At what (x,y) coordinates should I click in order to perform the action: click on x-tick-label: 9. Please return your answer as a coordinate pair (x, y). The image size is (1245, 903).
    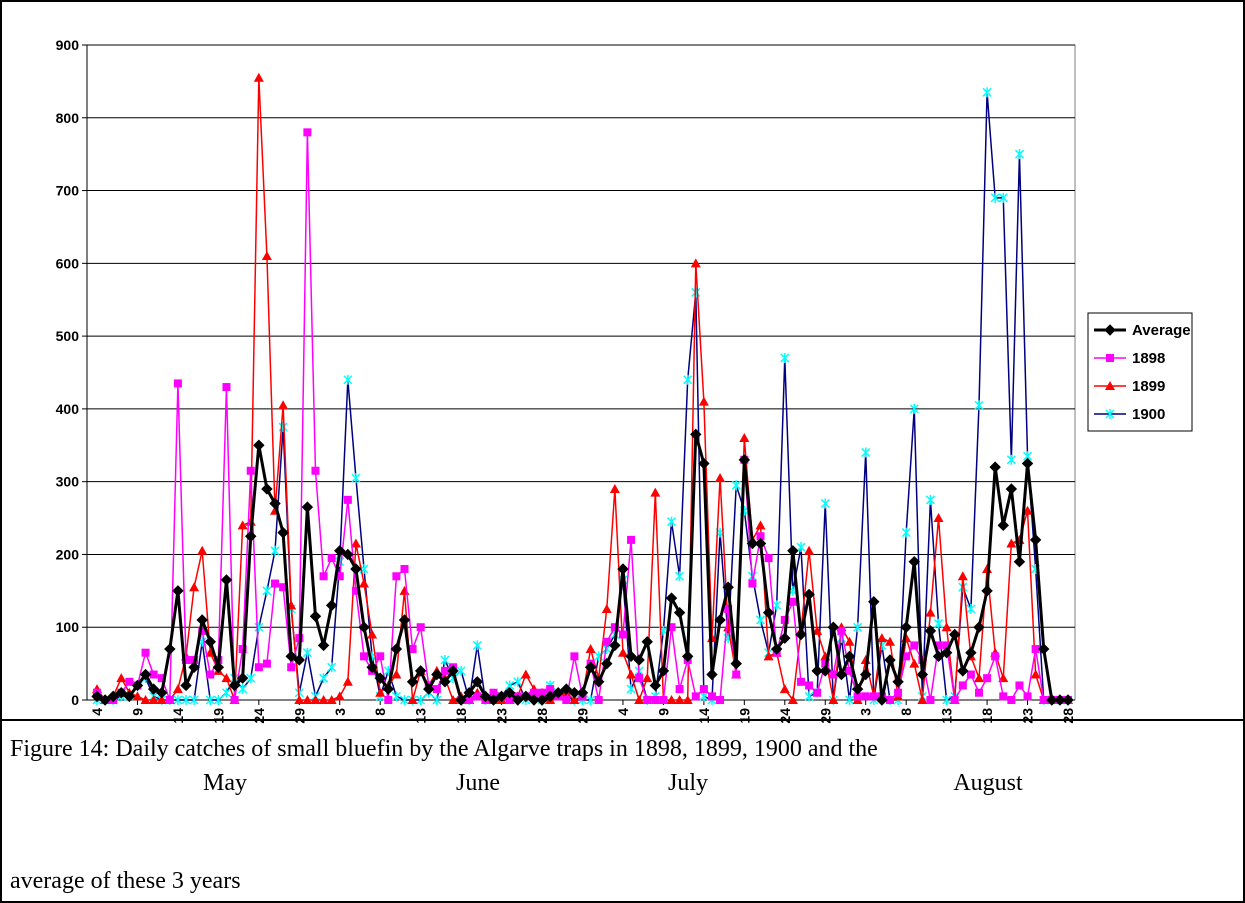
    Looking at the image, I should click on (663, 712).